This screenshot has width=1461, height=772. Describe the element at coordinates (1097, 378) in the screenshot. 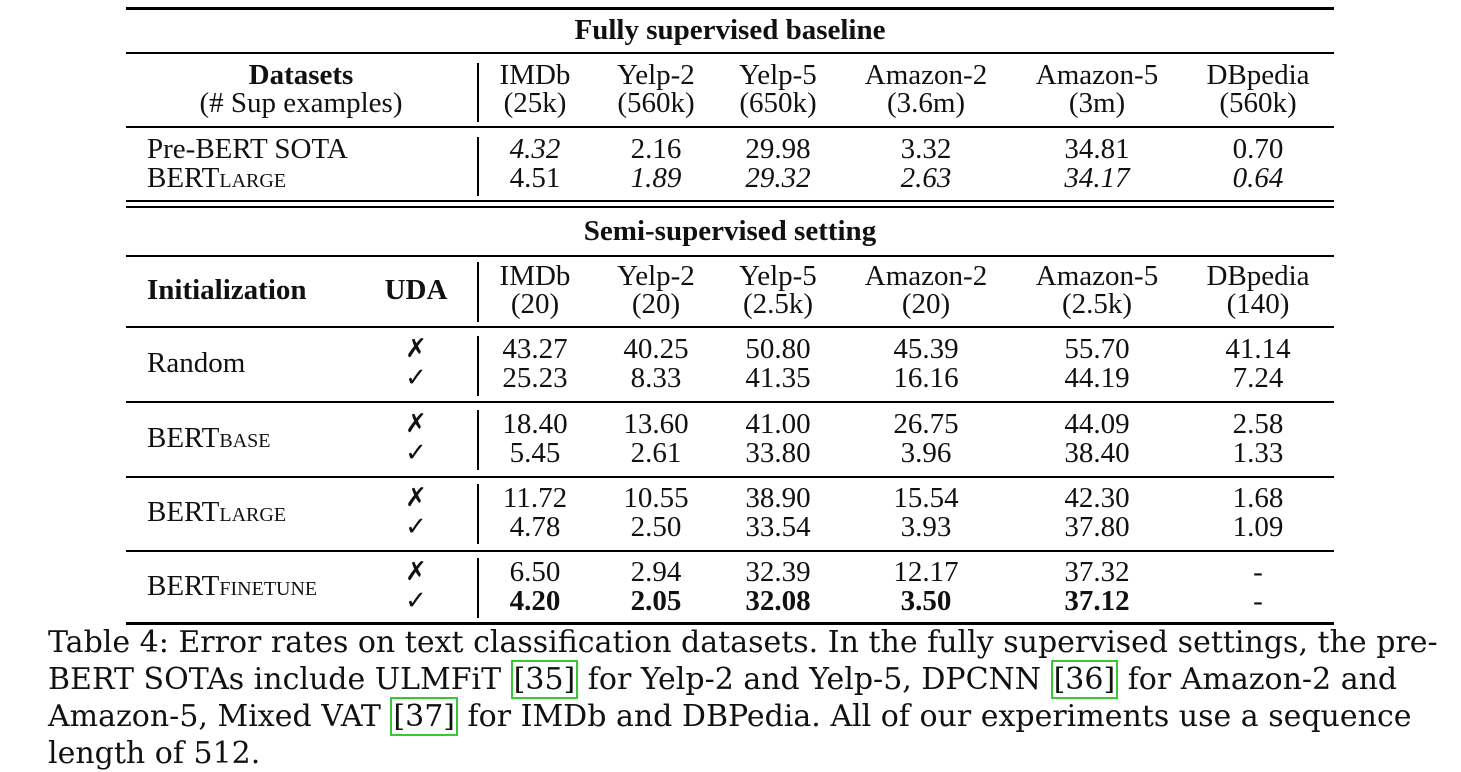

I see `semi-cell-0-uda-4: 44.19` at that location.